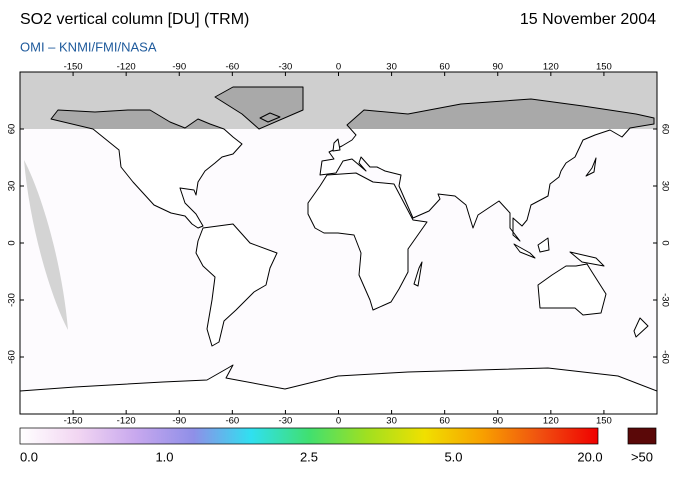  Describe the element at coordinates (642, 456) in the screenshot. I see `colorbar-overflow-label: >50` at that location.